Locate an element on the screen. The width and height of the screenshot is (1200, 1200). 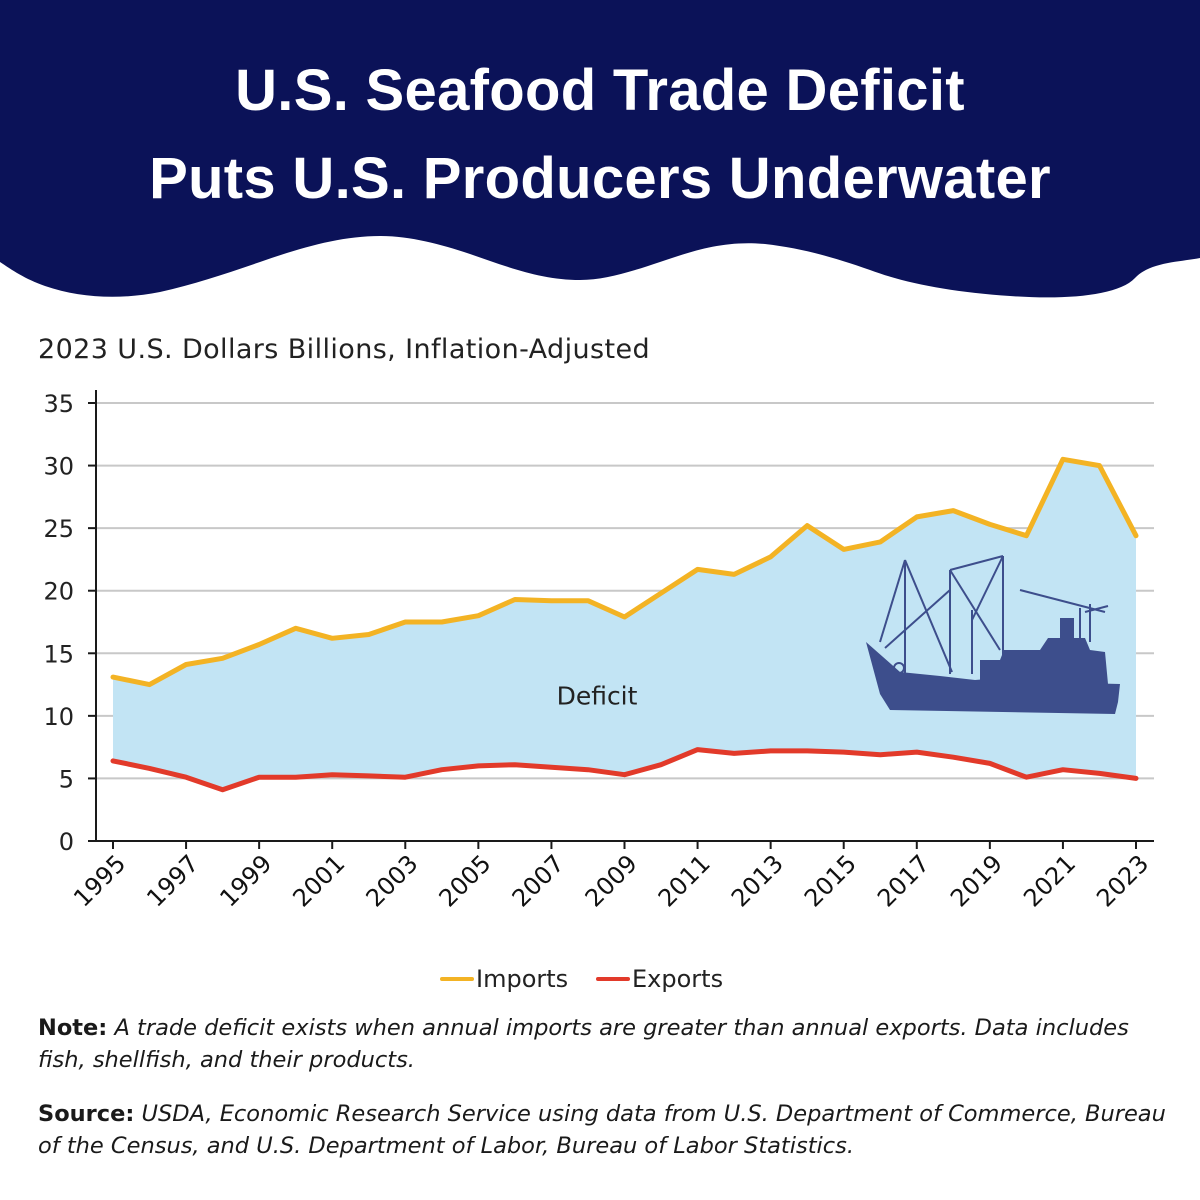
y-tick-label: 5 is located at coordinates (66, 779).